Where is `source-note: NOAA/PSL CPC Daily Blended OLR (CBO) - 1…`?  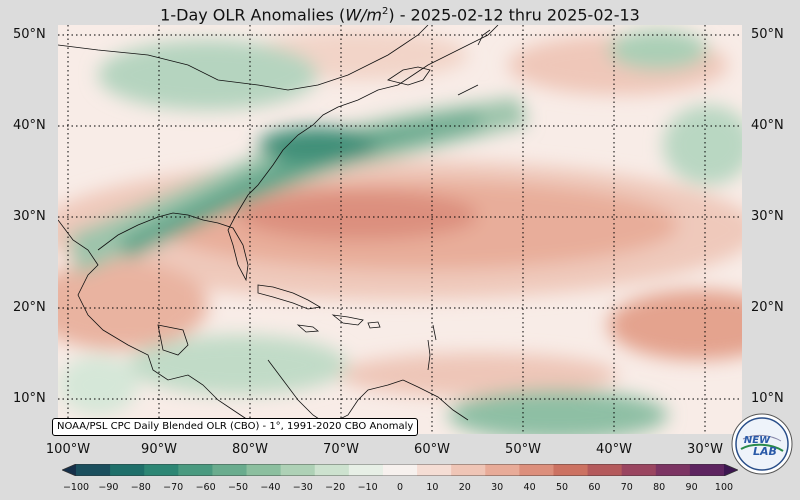 source-note: NOAA/PSL CPC Daily Blended OLR (CBO) - 1… is located at coordinates (235, 427).